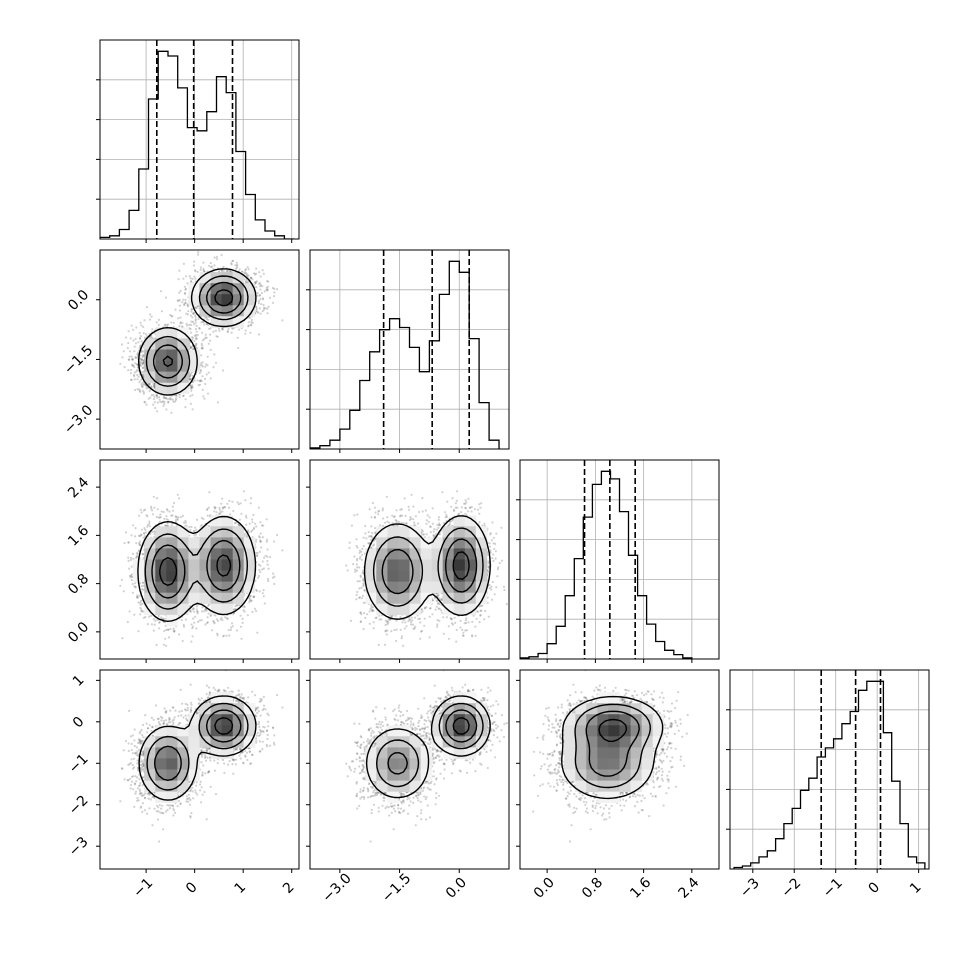 The width and height of the screenshot is (970, 970). I want to click on scatter-point-1-0-1942, so click(154, 385).